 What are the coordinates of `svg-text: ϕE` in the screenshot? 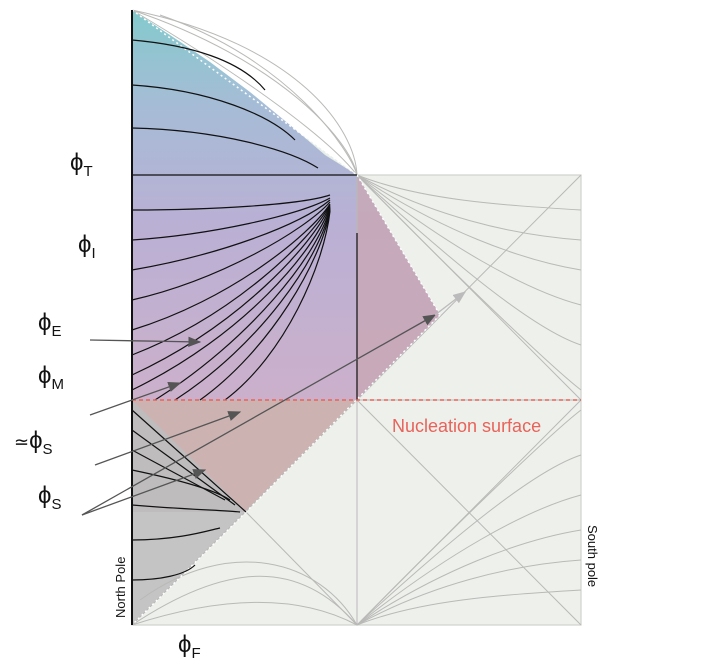 It's located at (49, 324).